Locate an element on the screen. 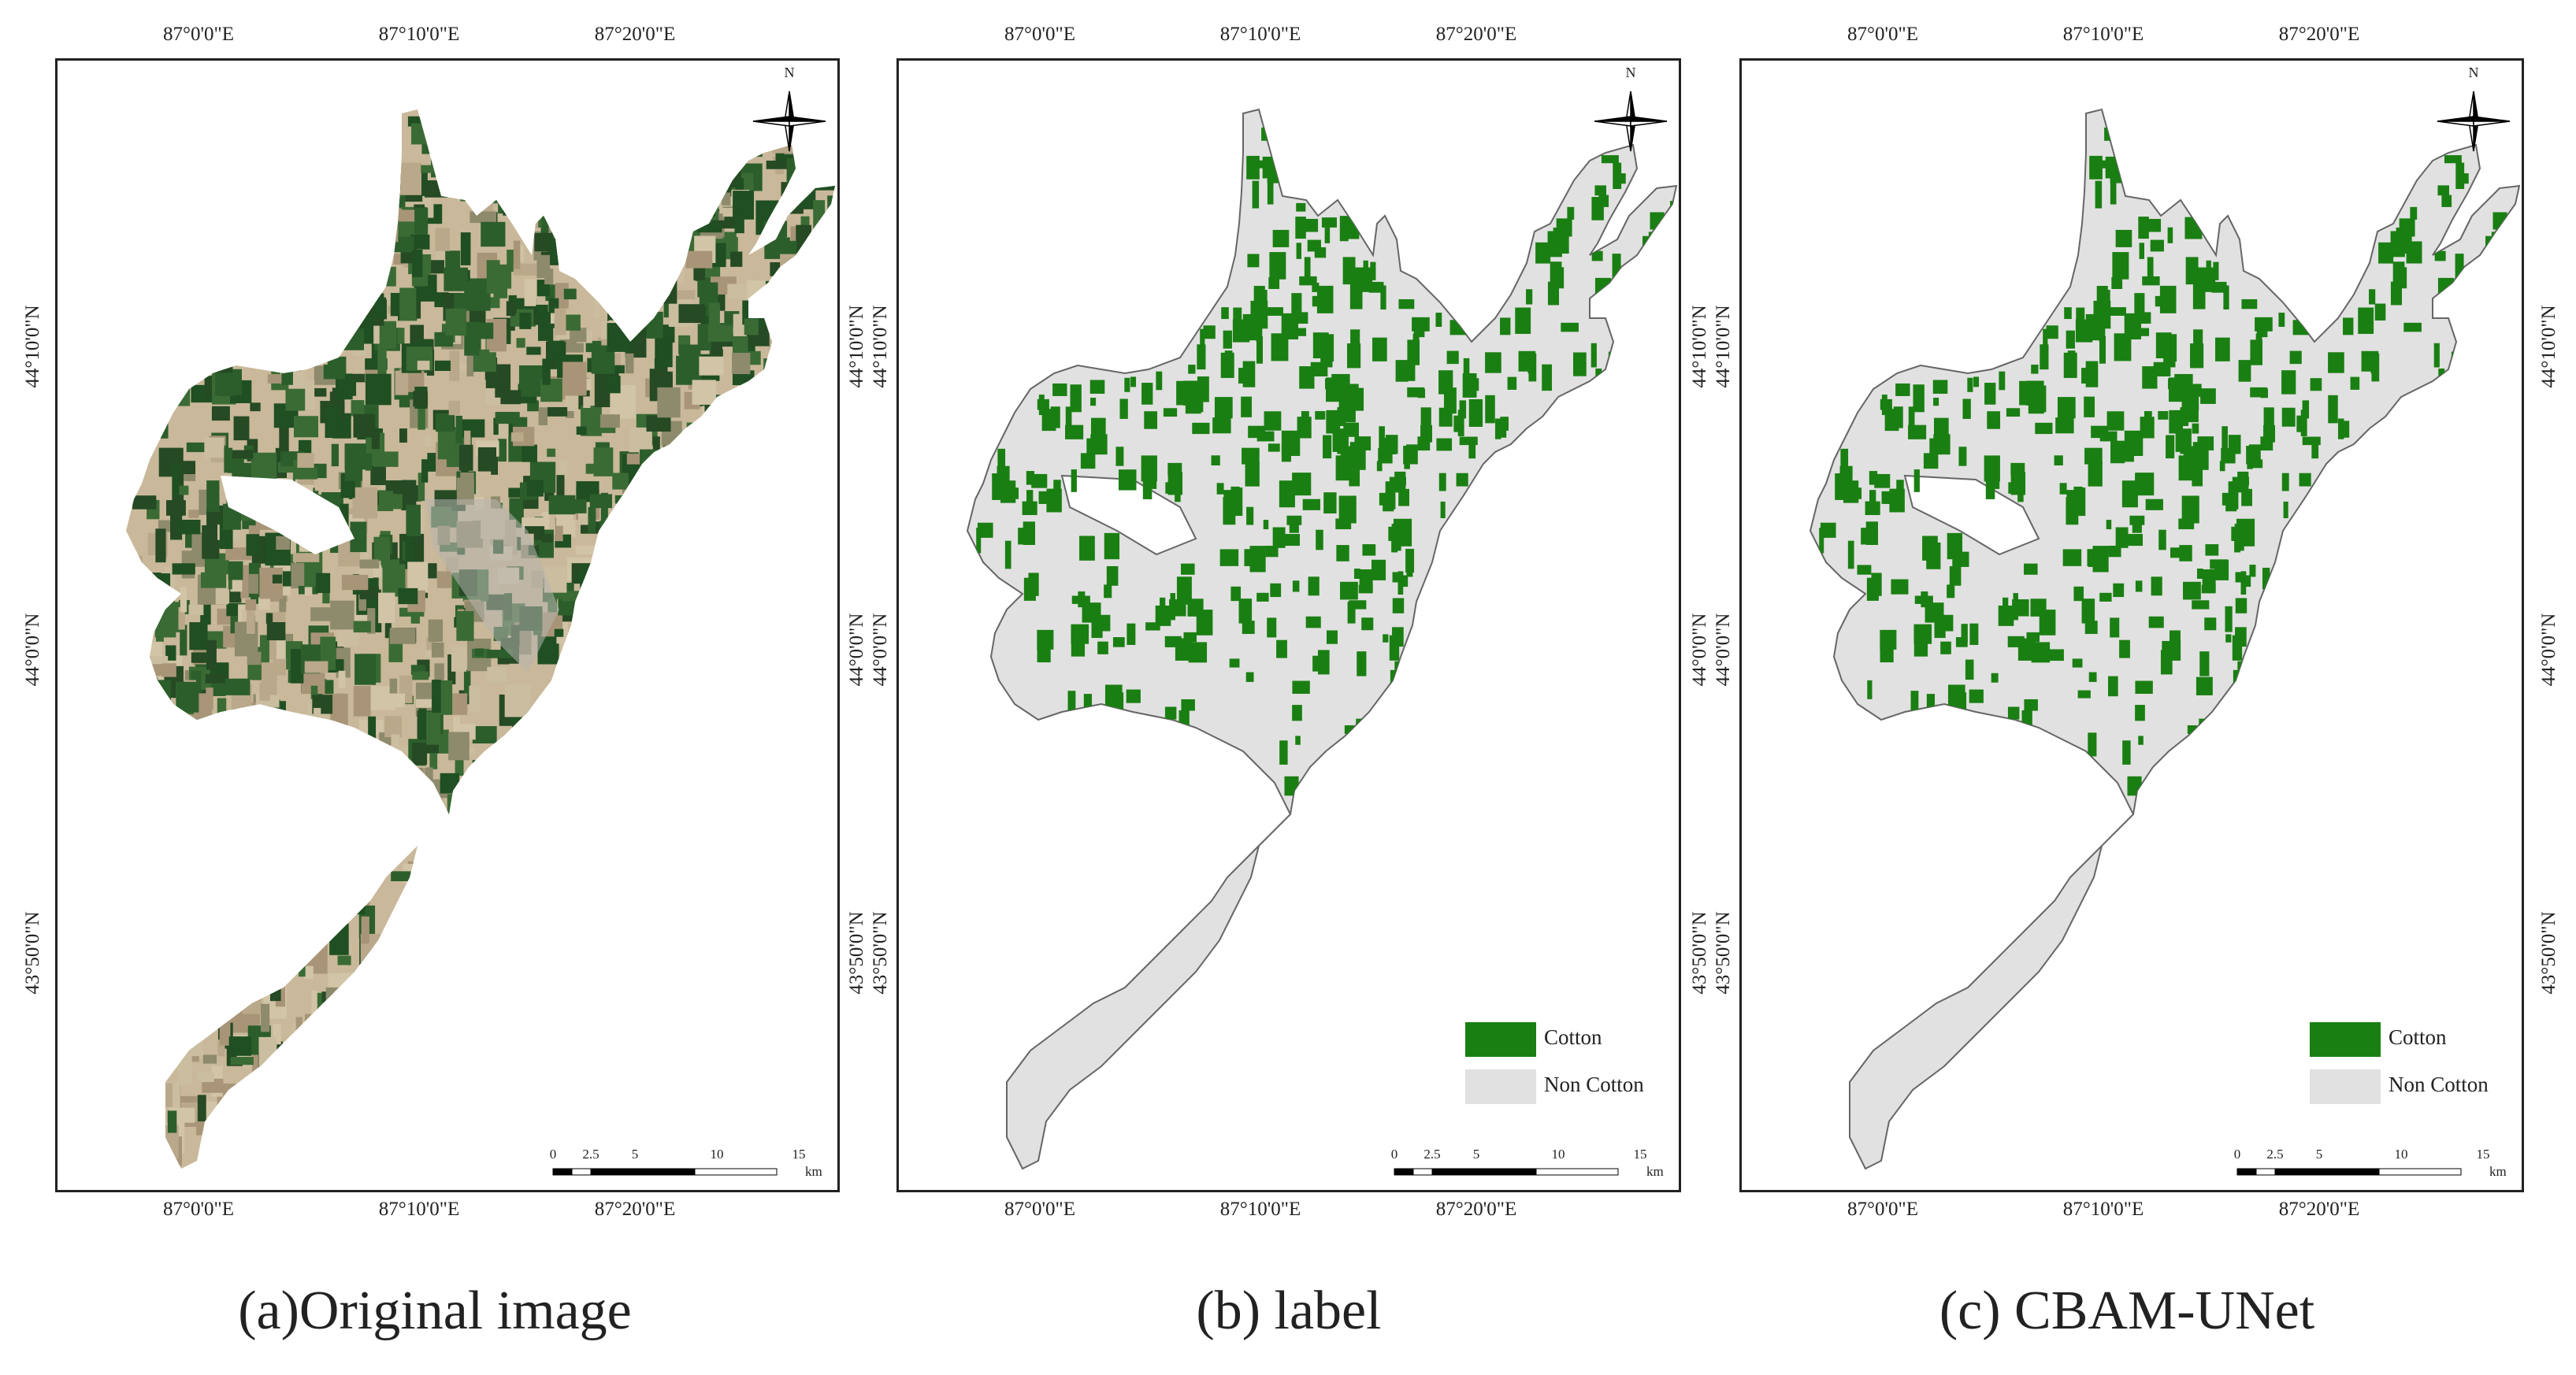 This screenshot has width=2576, height=1375. north-label: N is located at coordinates (2473, 72).